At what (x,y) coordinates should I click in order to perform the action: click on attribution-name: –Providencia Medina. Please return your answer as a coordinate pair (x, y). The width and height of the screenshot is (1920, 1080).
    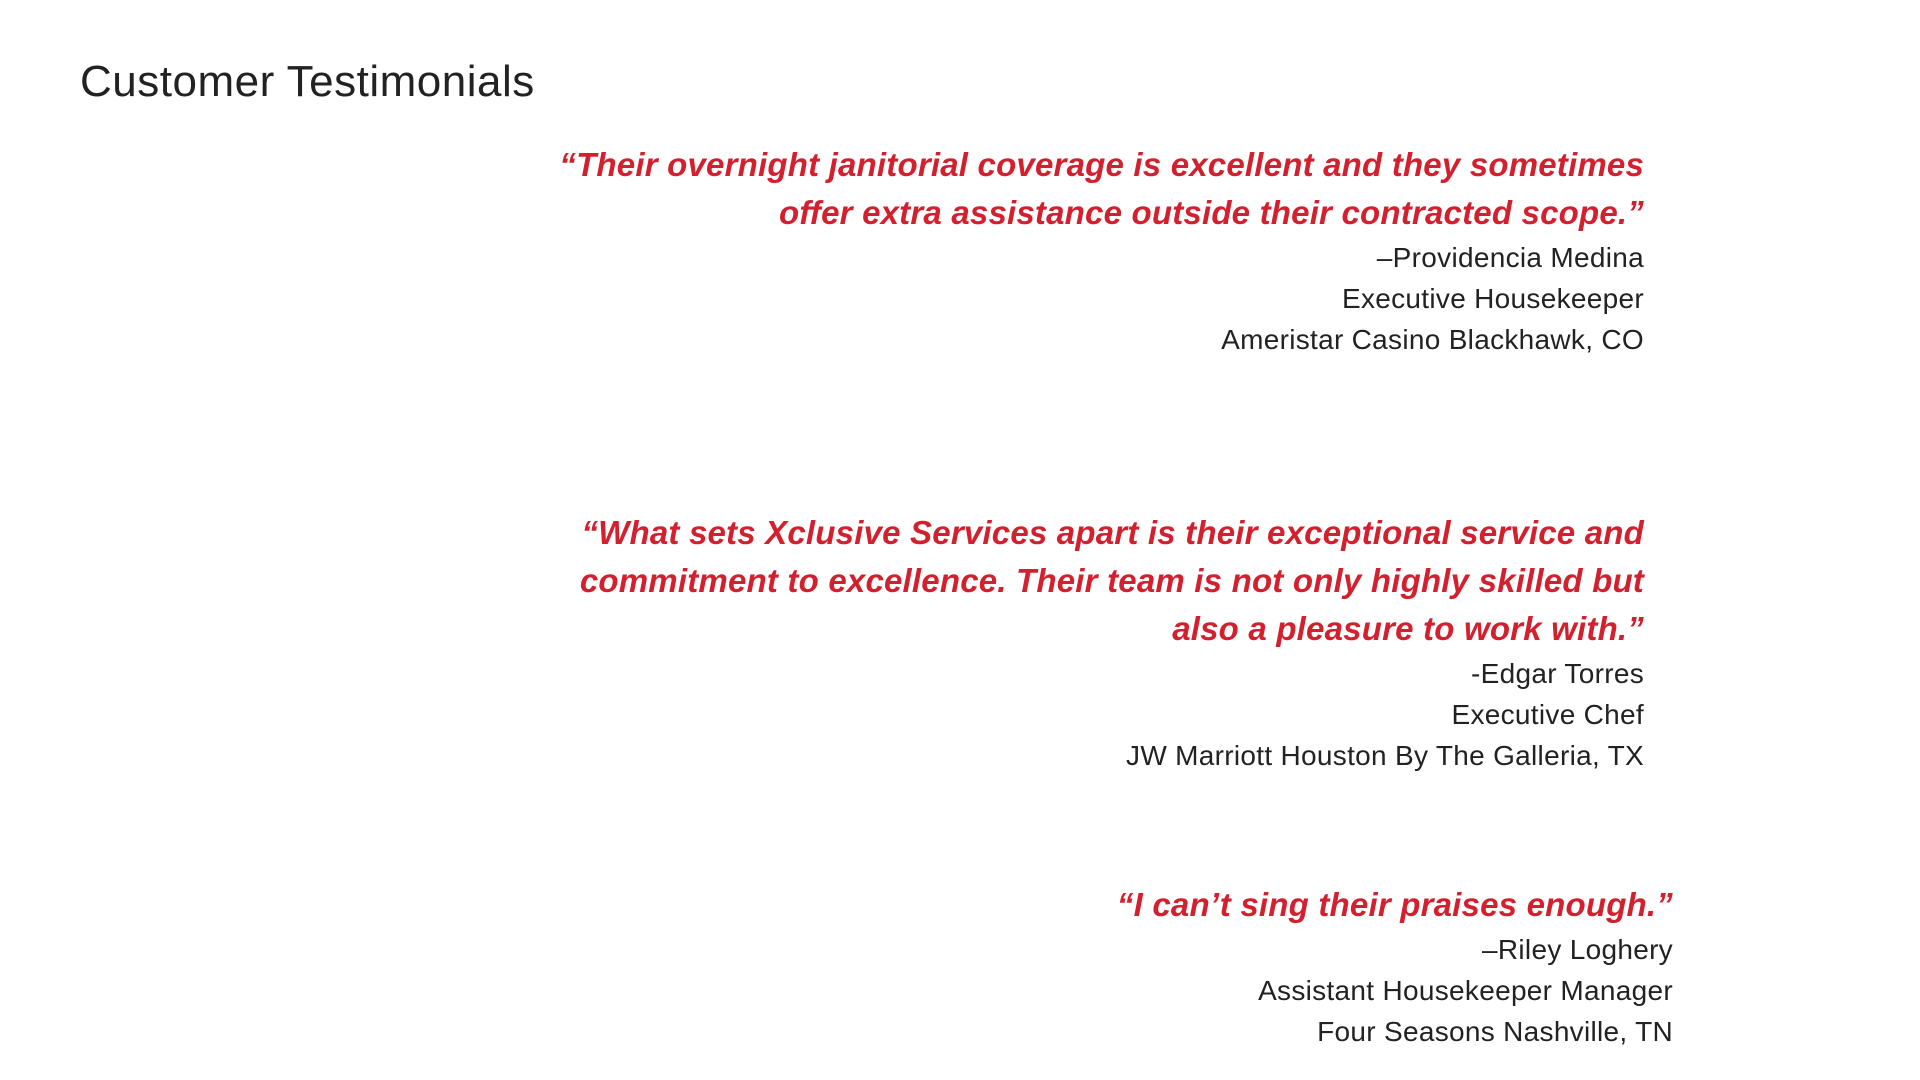
    Looking at the image, I should click on (1510, 257).